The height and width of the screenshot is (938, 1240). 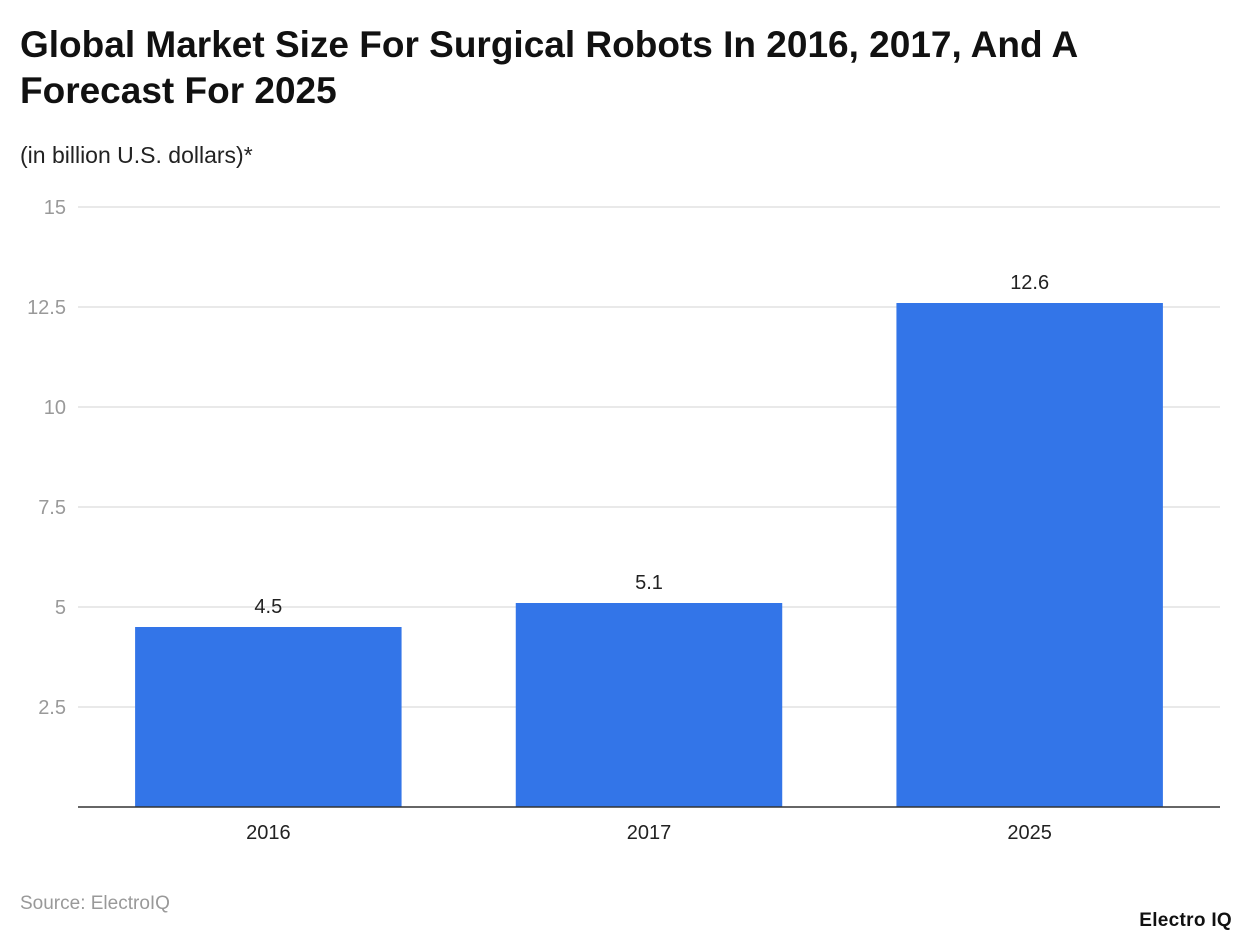 I want to click on data-label: 12.6, so click(x=1029, y=283).